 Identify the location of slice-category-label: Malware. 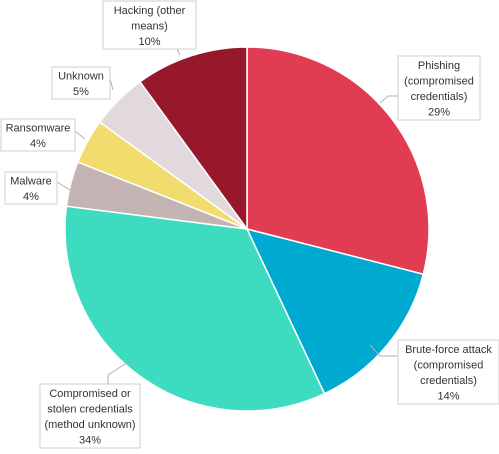
(31, 182).